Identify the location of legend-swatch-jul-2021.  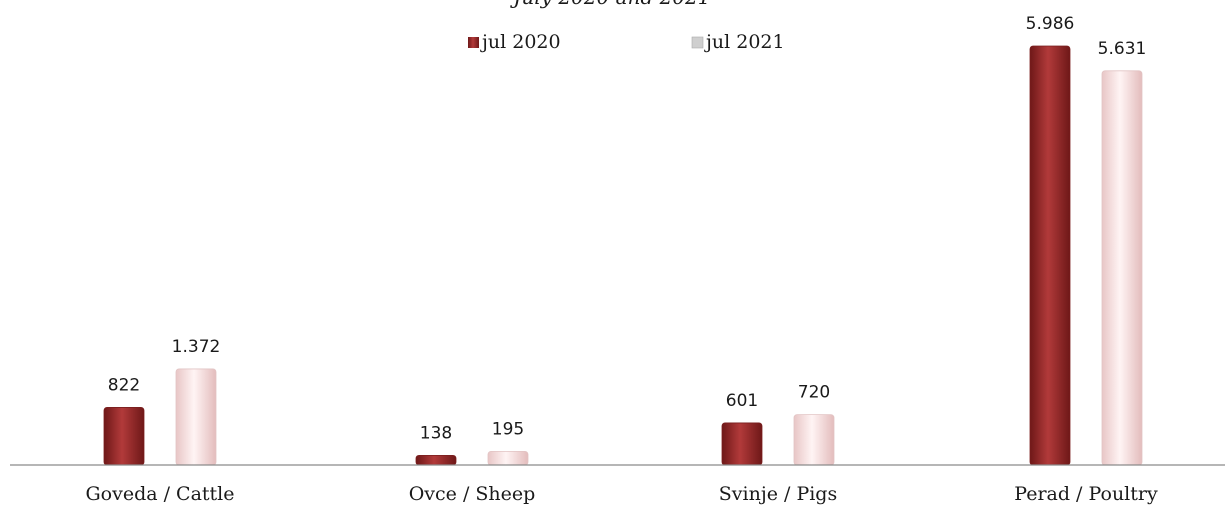
(697, 42).